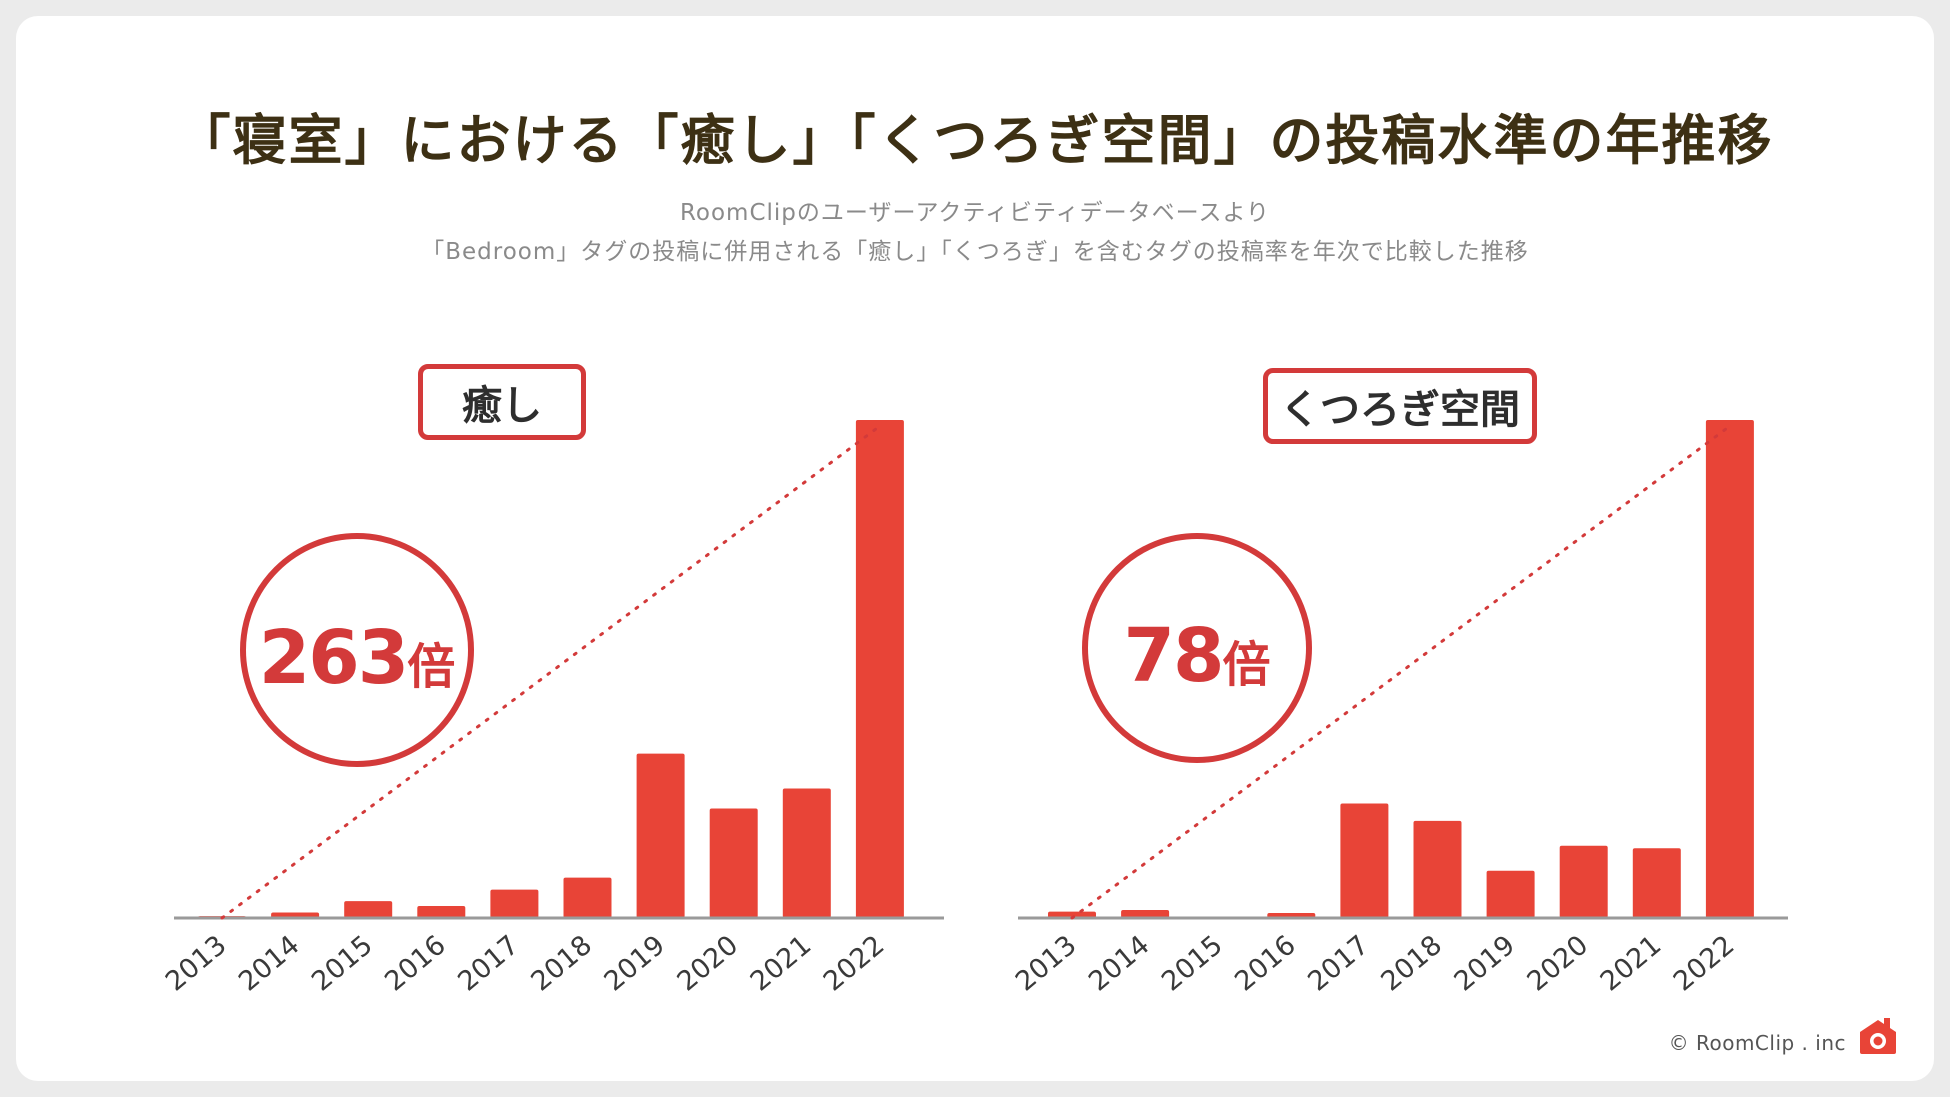 Image resolution: width=1950 pixels, height=1097 pixels. Describe the element at coordinates (333, 658) in the screenshot. I see `ratio-number: 263` at that location.